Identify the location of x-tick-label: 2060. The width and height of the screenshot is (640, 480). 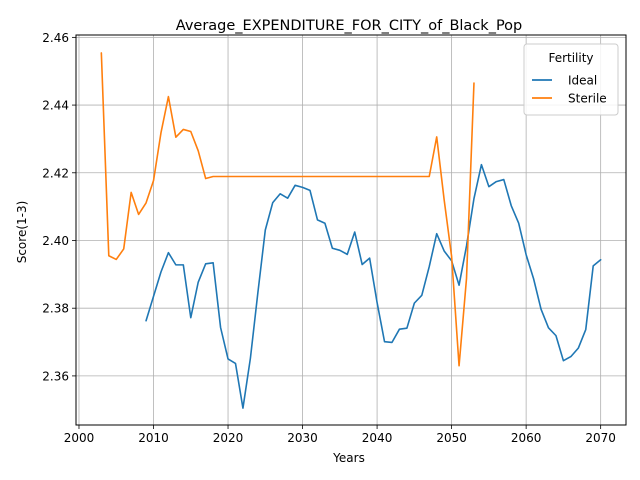
(526, 438).